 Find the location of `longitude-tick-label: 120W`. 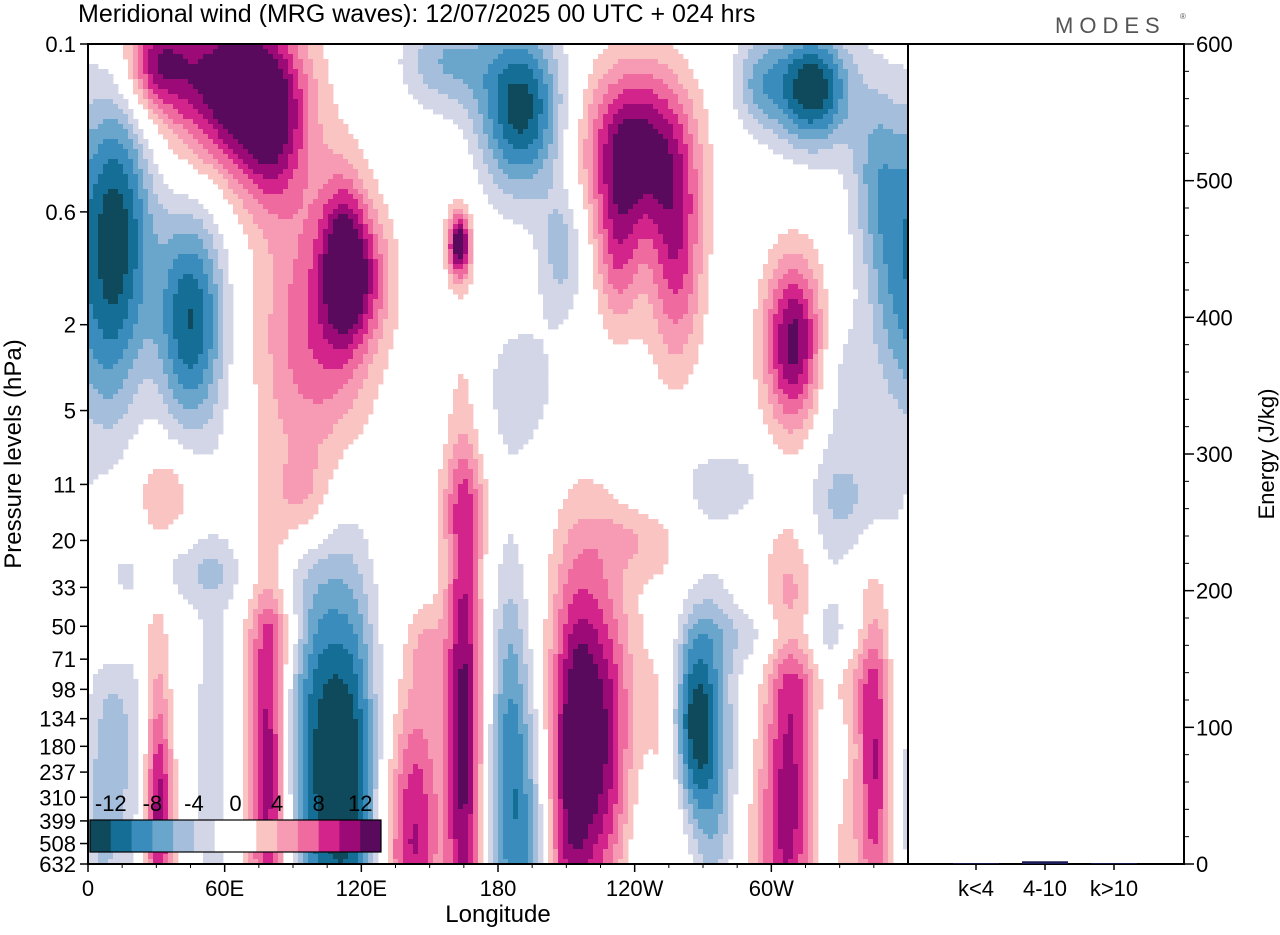

longitude-tick-label: 120W is located at coordinates (635, 888).